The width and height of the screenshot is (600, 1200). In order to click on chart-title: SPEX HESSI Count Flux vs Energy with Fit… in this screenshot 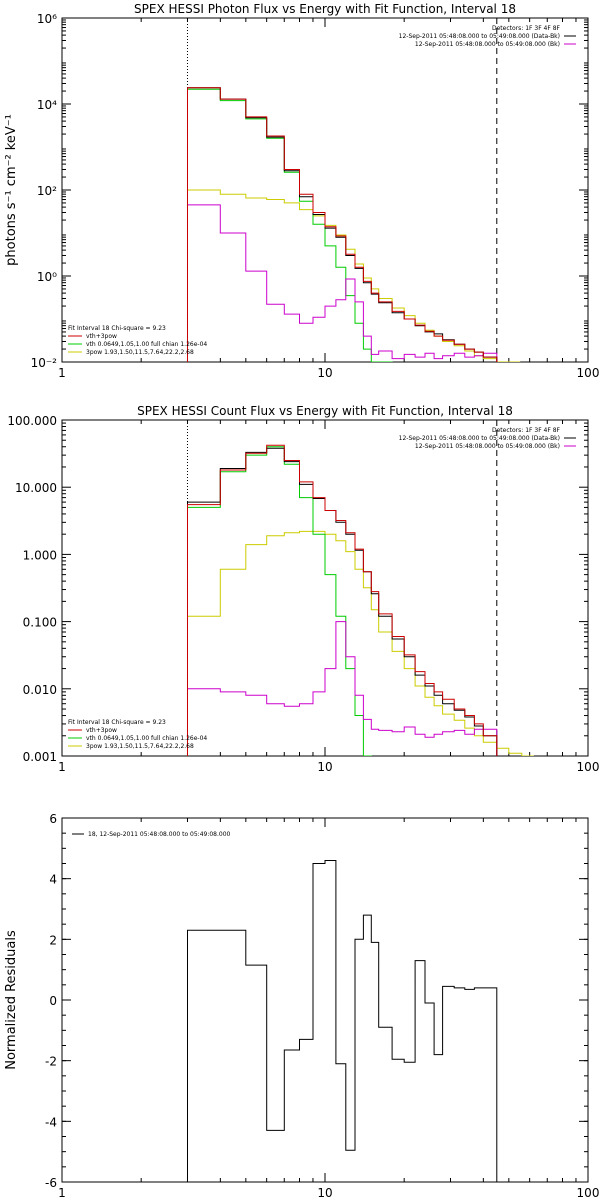, I will do `click(325, 411)`.